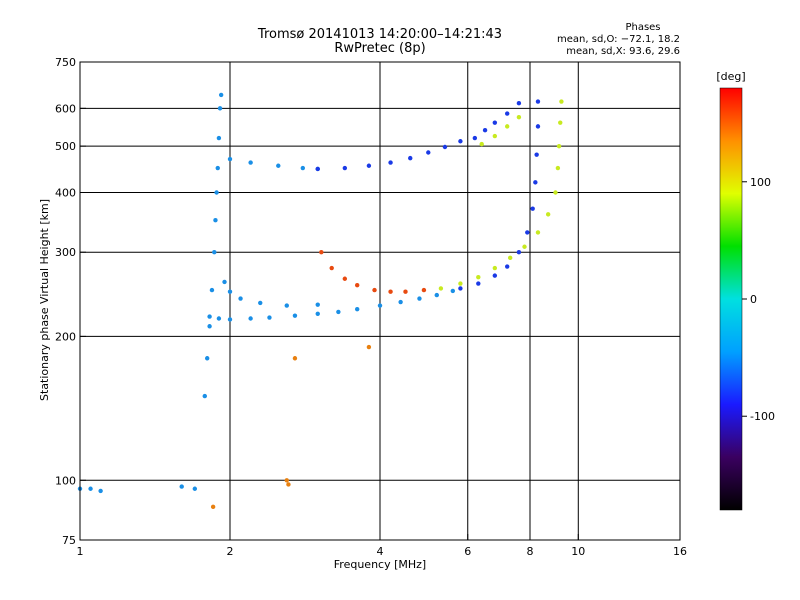 This screenshot has height=600, width=800. I want to click on x-tick-label: 2, so click(230, 551).